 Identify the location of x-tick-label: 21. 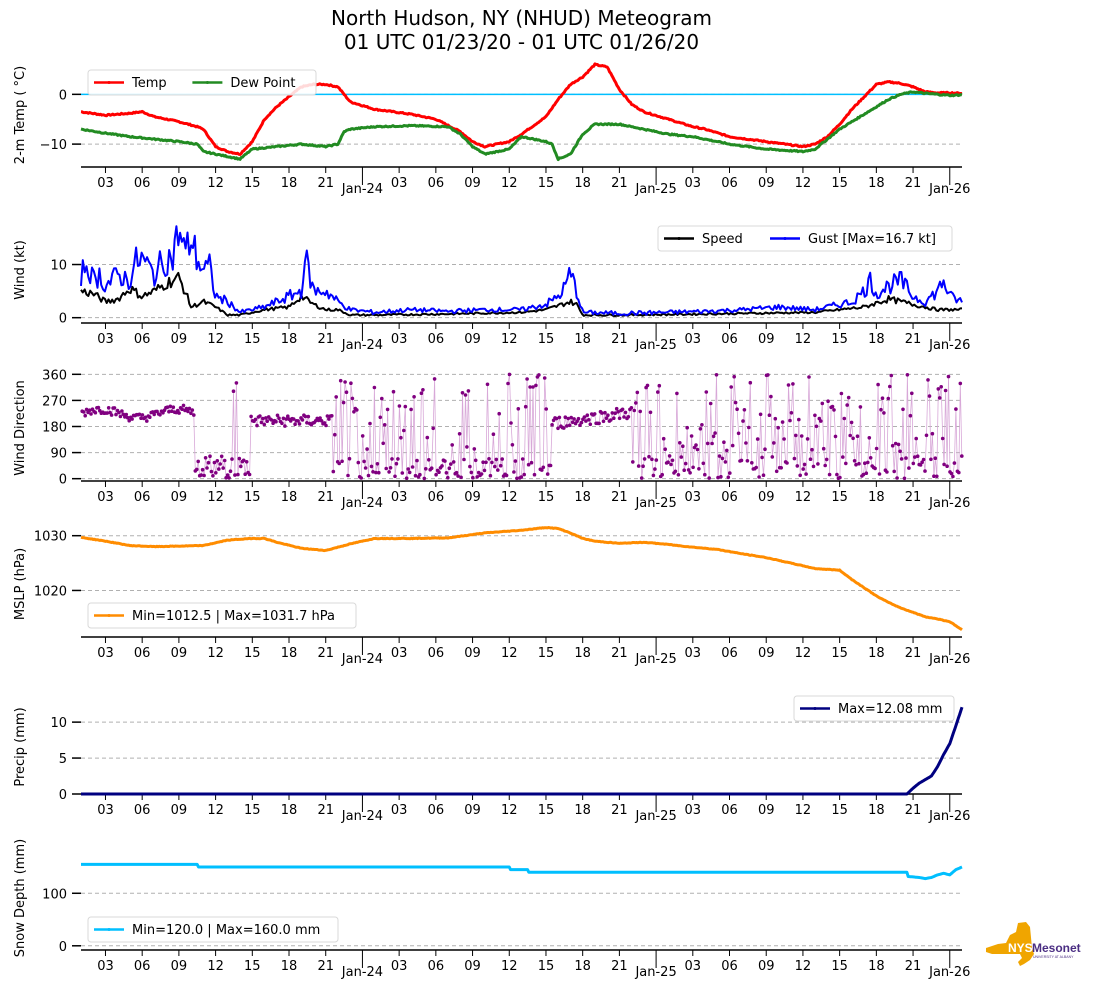
(325, 653).